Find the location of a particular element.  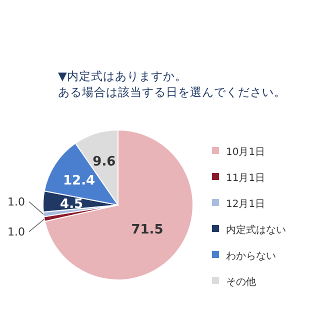

legend-label: わからない is located at coordinates (251, 256).